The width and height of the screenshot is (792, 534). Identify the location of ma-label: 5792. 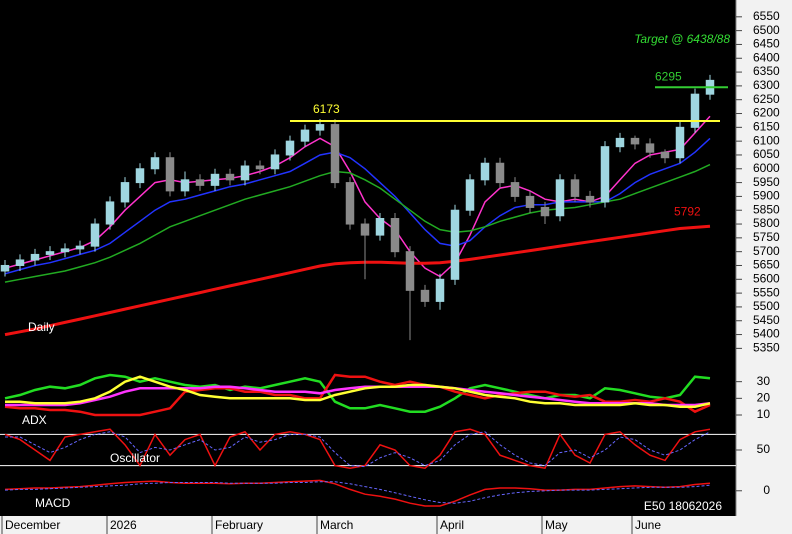
(687, 211).